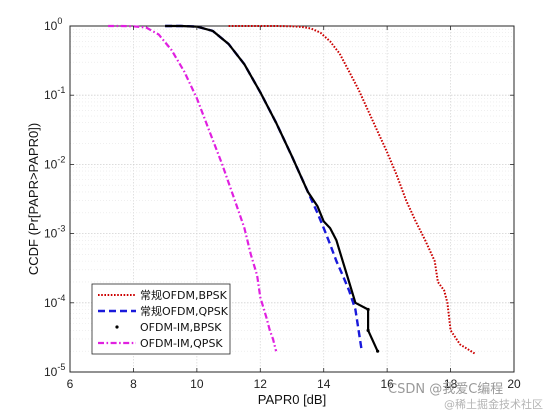 Image resolution: width=558 pixels, height=412 pixels. Describe the element at coordinates (514, 384) in the screenshot. I see `x-tick-label: 20` at that location.